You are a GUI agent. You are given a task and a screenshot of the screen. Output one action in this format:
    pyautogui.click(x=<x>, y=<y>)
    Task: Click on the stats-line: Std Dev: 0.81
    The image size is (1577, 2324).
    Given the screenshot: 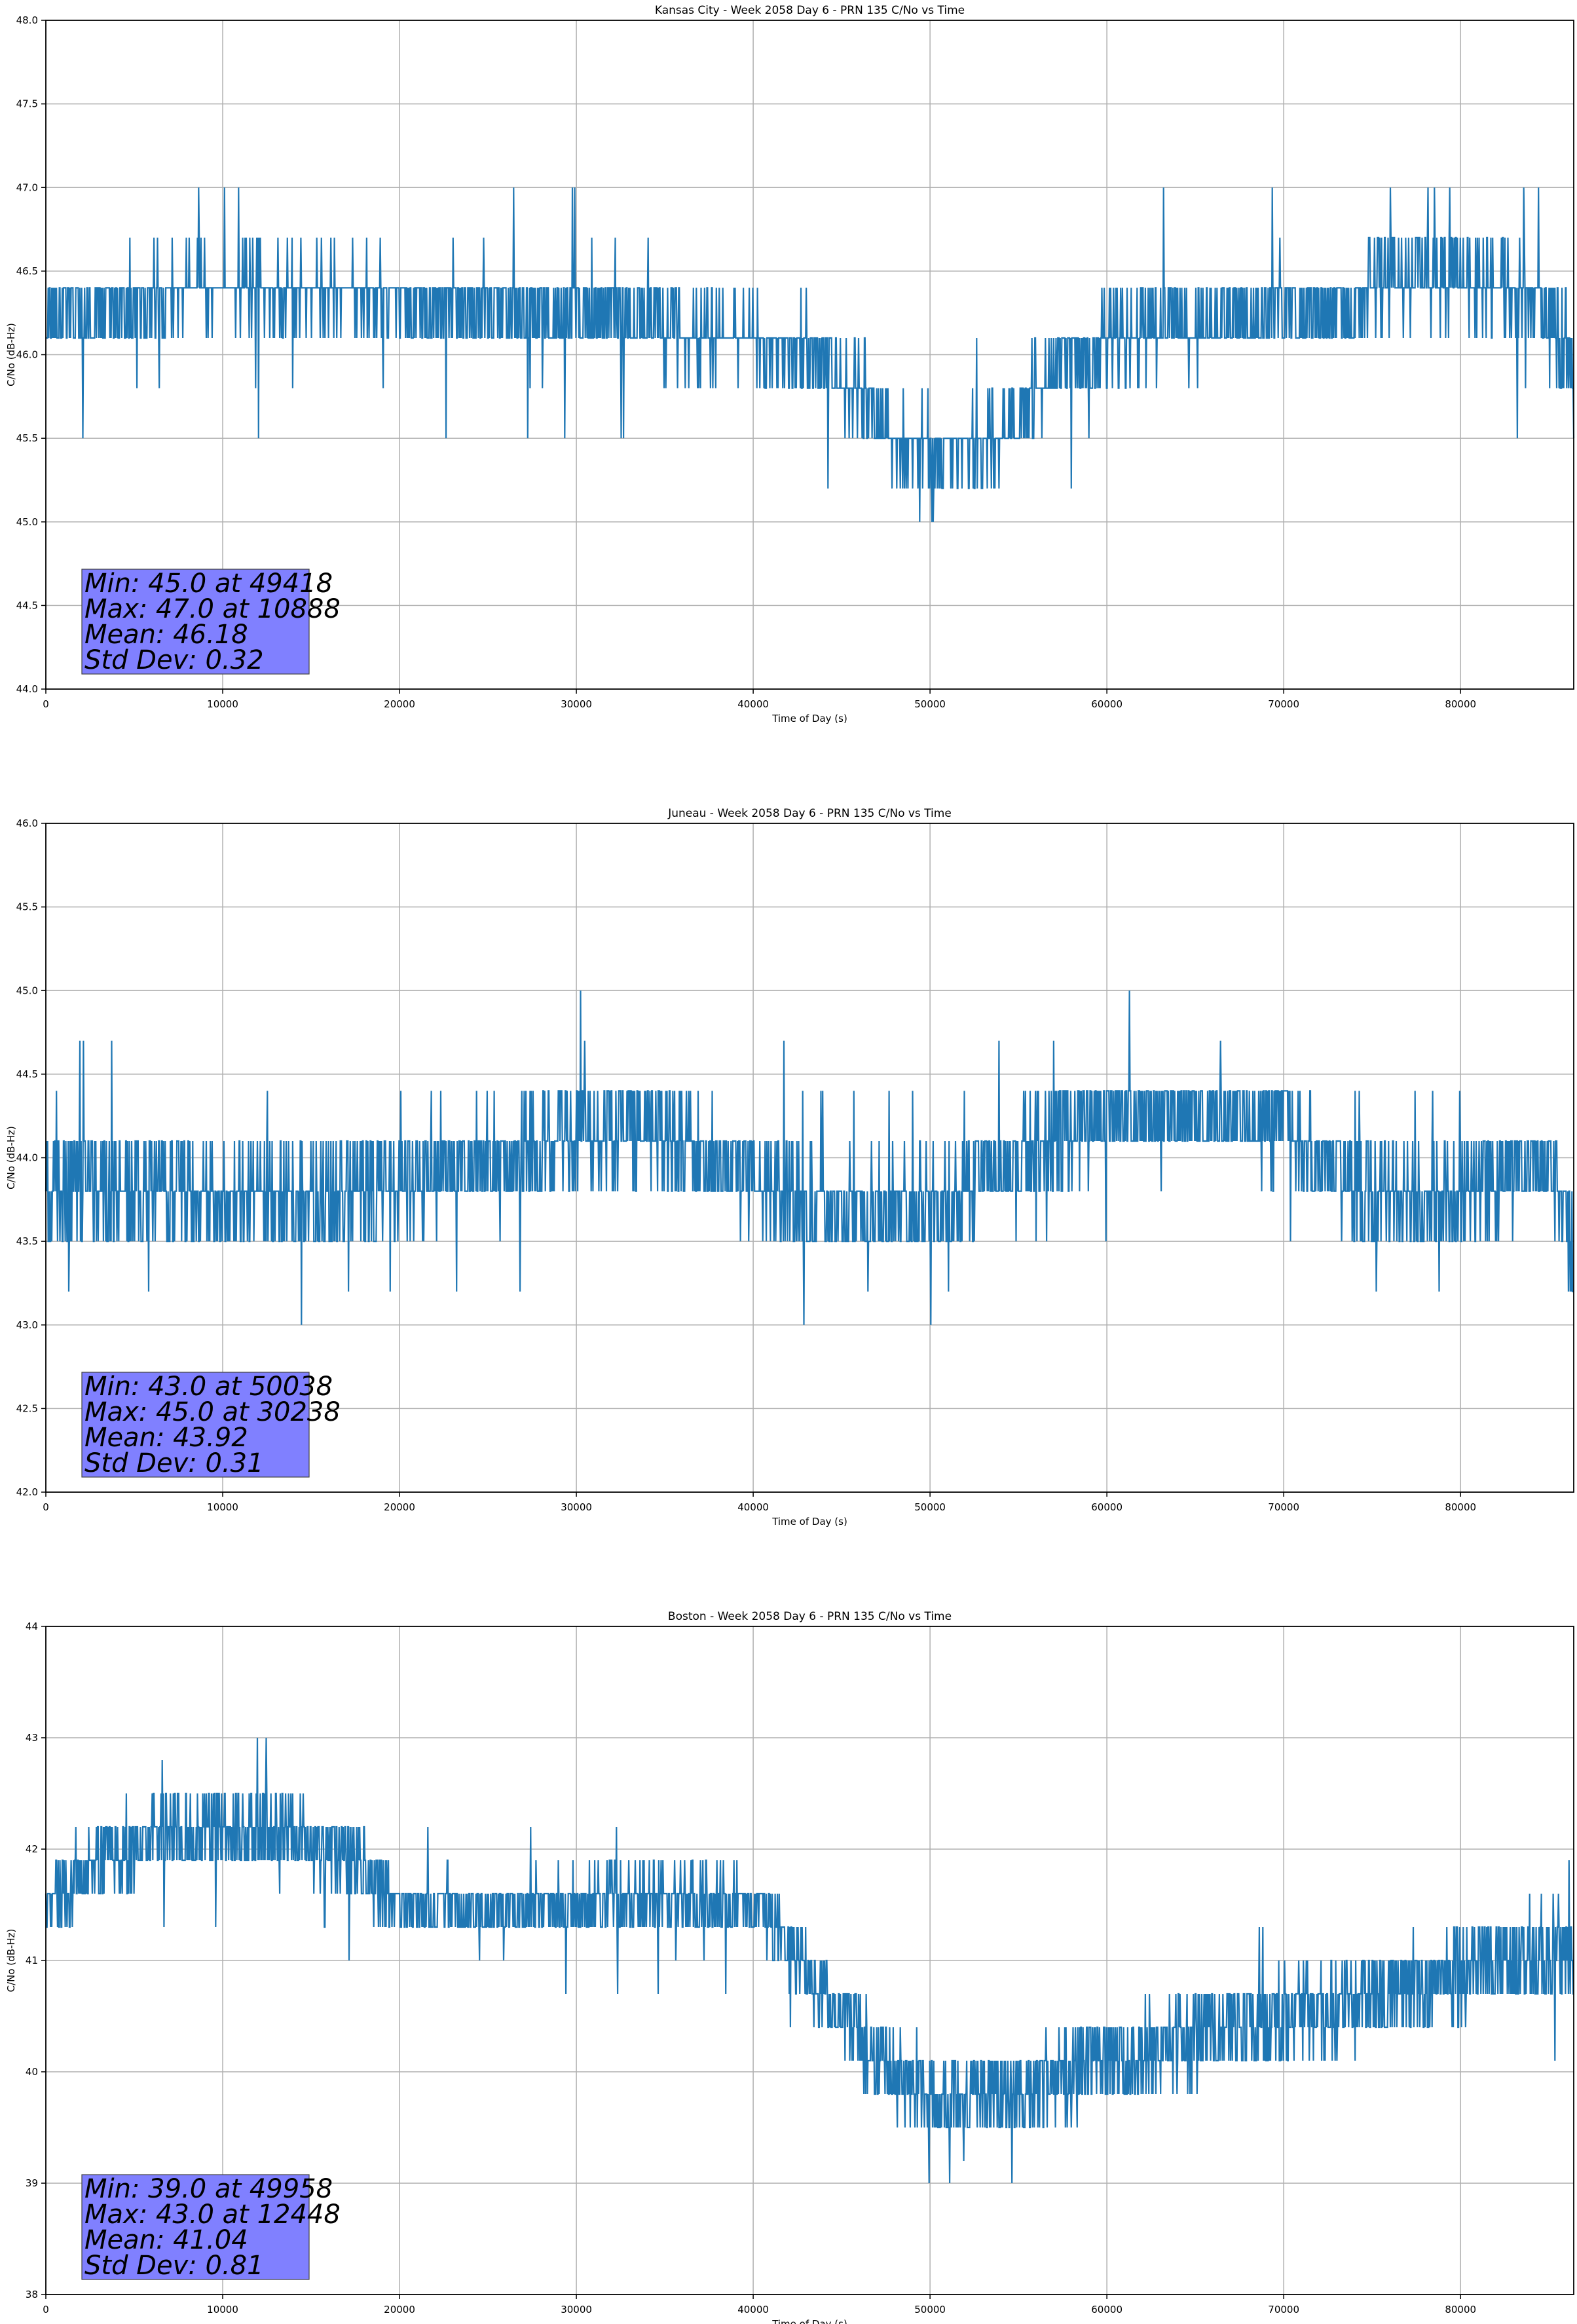 What is the action you would take?
    pyautogui.click(x=174, y=2266)
    